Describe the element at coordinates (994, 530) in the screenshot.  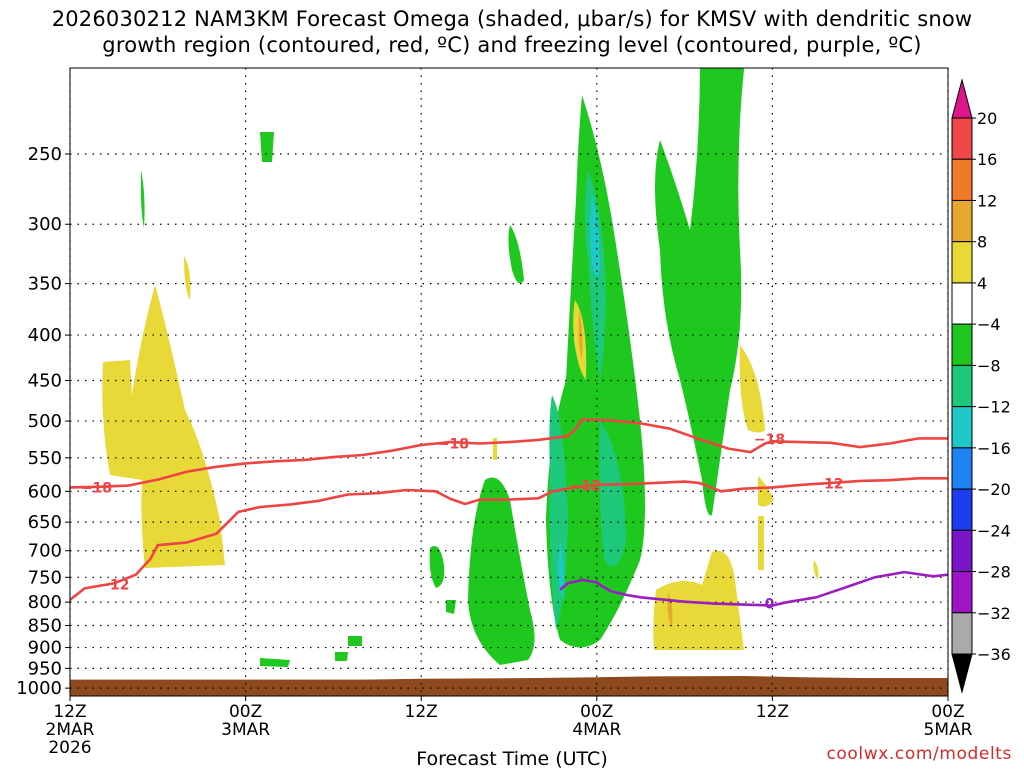
I see `colorbar-label: −24` at that location.